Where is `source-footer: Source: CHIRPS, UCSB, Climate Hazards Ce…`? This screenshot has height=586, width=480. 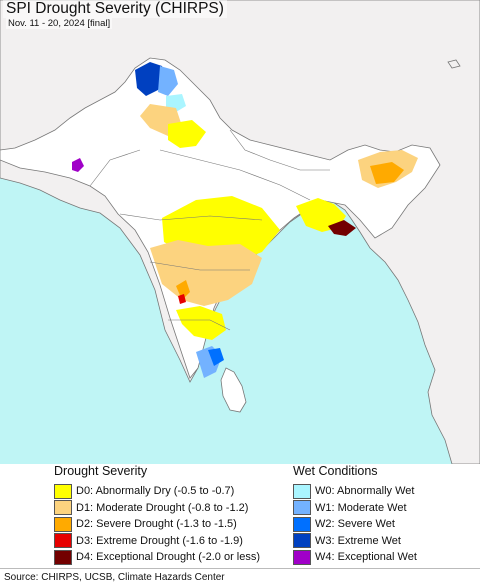 source-footer: Source: CHIRPS, UCSB, Climate Hazards Ce… is located at coordinates (240, 577).